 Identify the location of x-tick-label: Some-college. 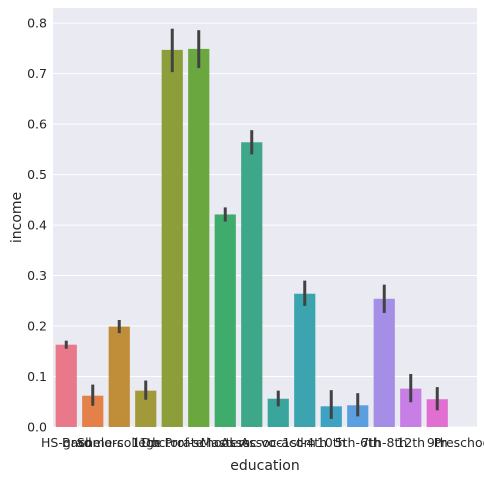
(119, 442).